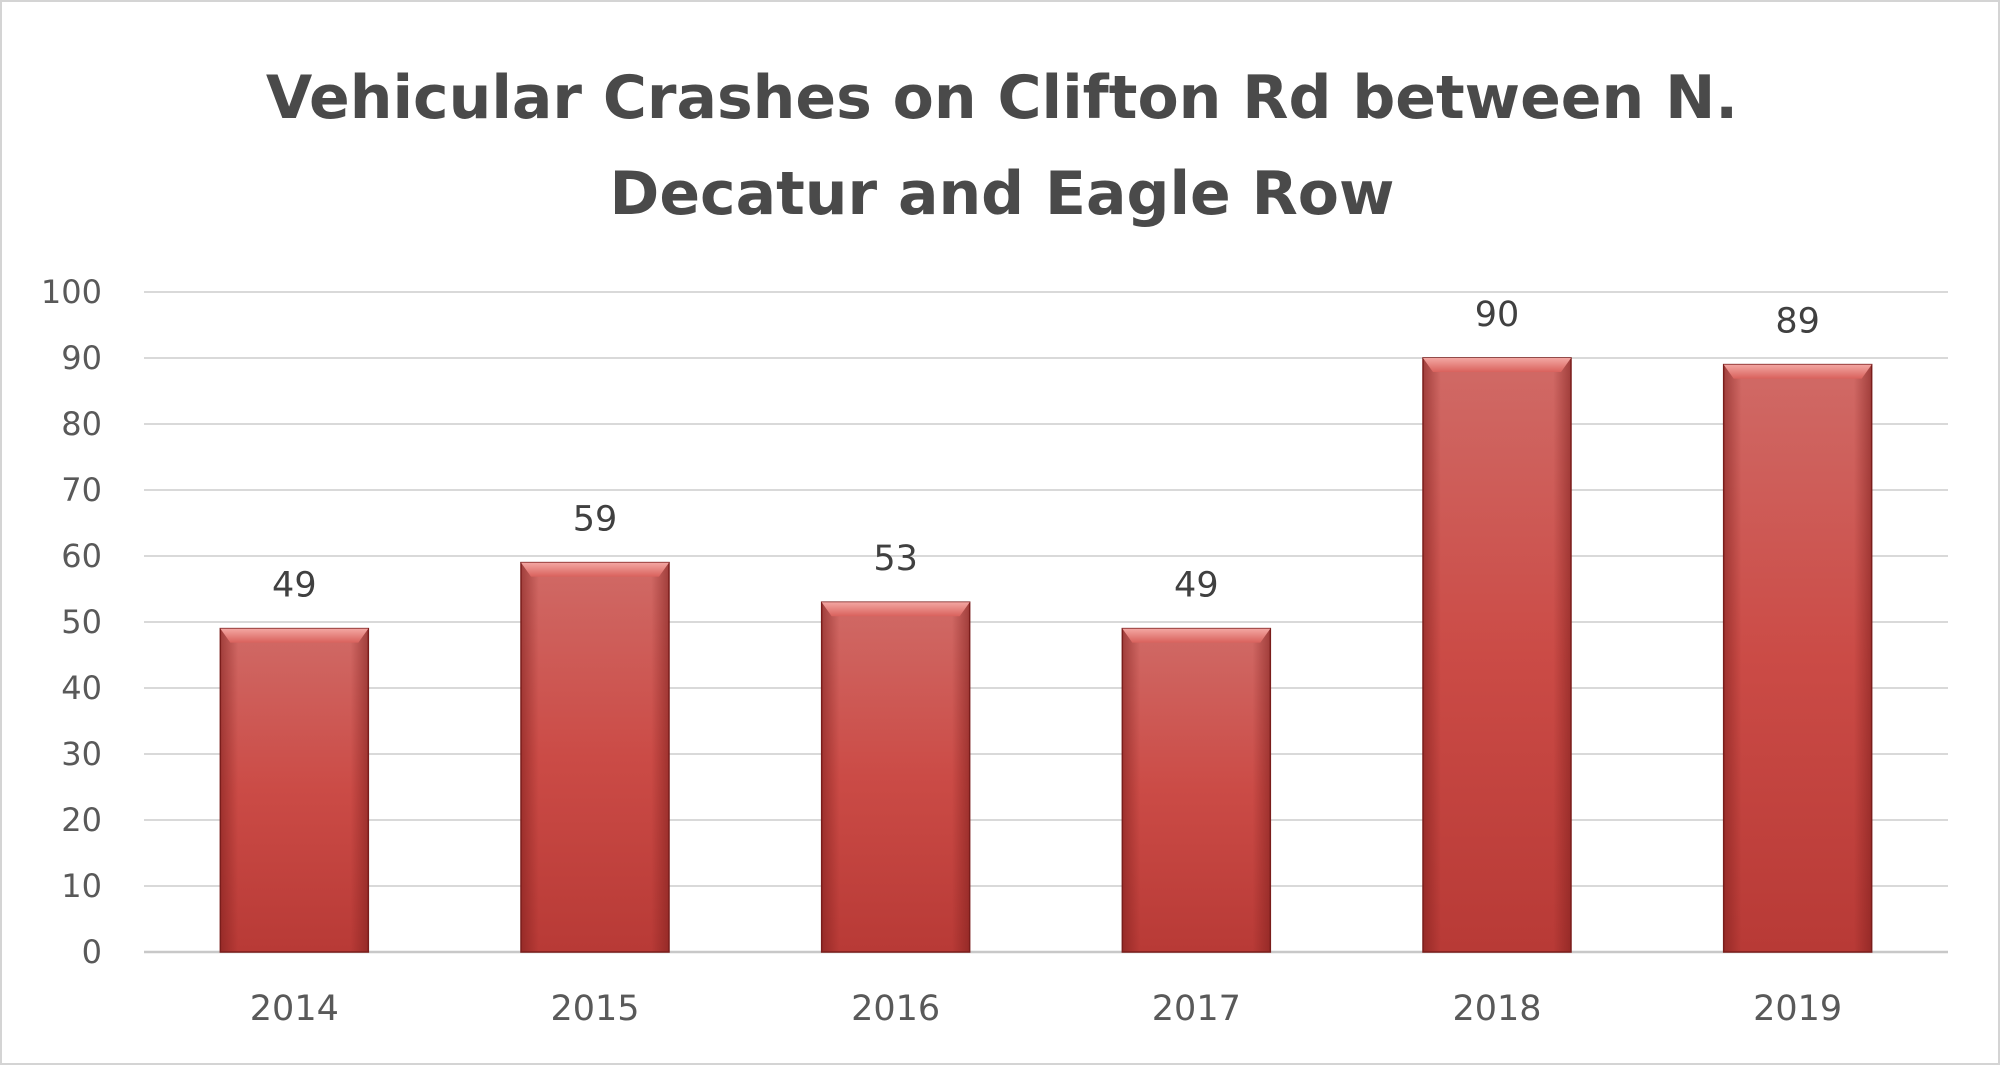 Image resolution: width=2000 pixels, height=1065 pixels. I want to click on x-tick-label: 2017, so click(1196, 1009).